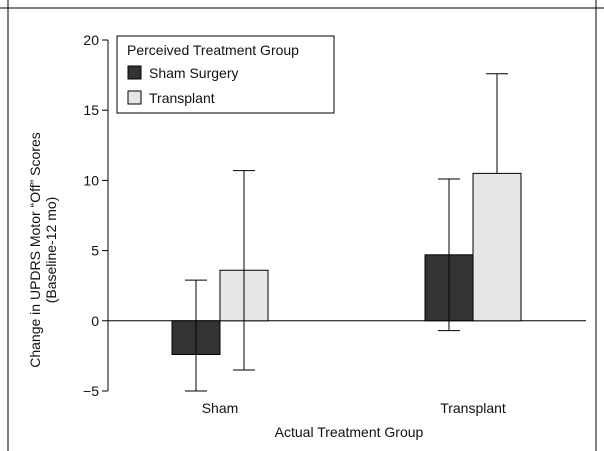 This screenshot has height=451, width=604. Describe the element at coordinates (91, 180) in the screenshot. I see `y-tick-label: 10` at that location.